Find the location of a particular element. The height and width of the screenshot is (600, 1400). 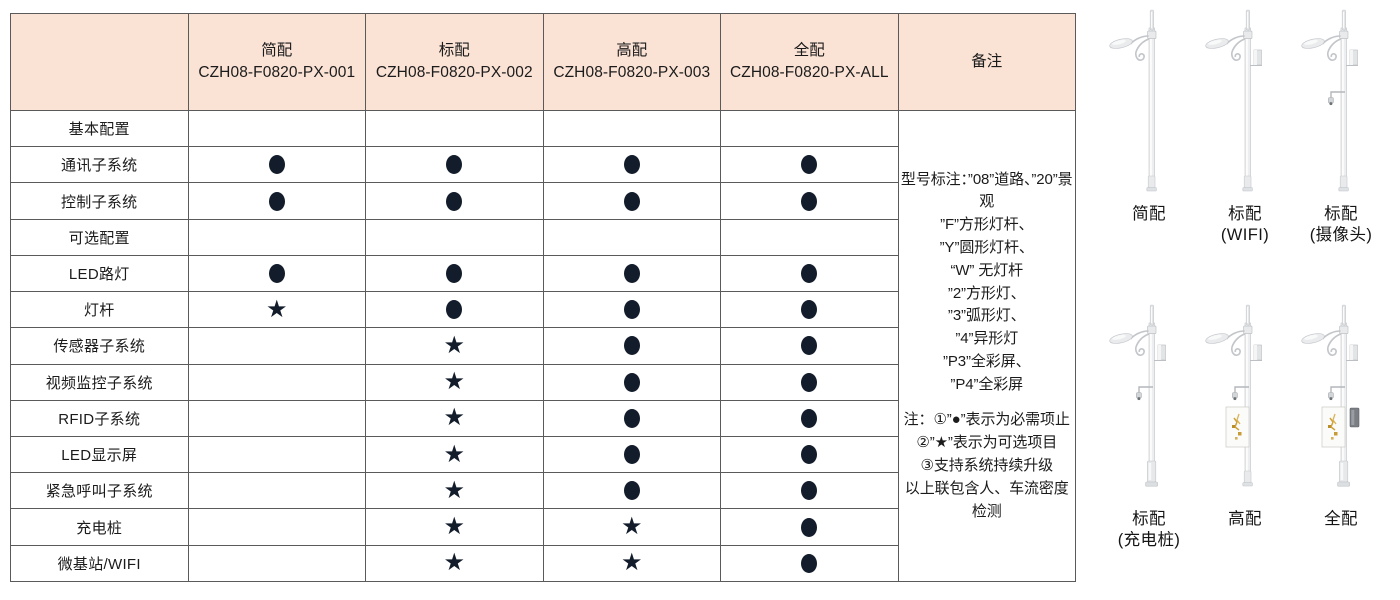

pole-caption-main: 高配 is located at coordinates (1245, 519).